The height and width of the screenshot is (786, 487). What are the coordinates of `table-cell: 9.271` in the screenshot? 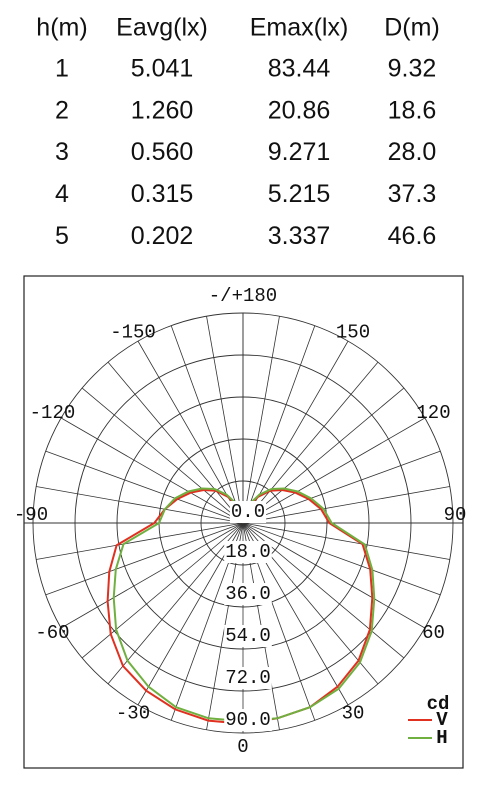 It's located at (299, 152).